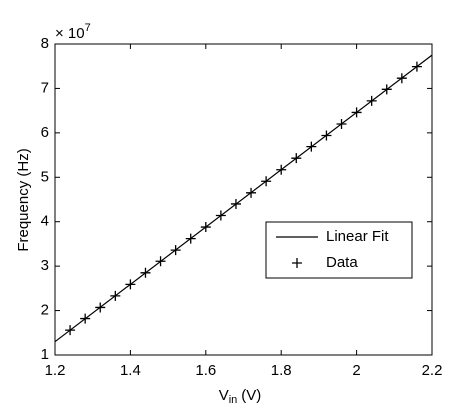 The width and height of the screenshot is (474, 415). What do you see at coordinates (45, 354) in the screenshot?
I see `y-tick-label: 1` at bounding box center [45, 354].